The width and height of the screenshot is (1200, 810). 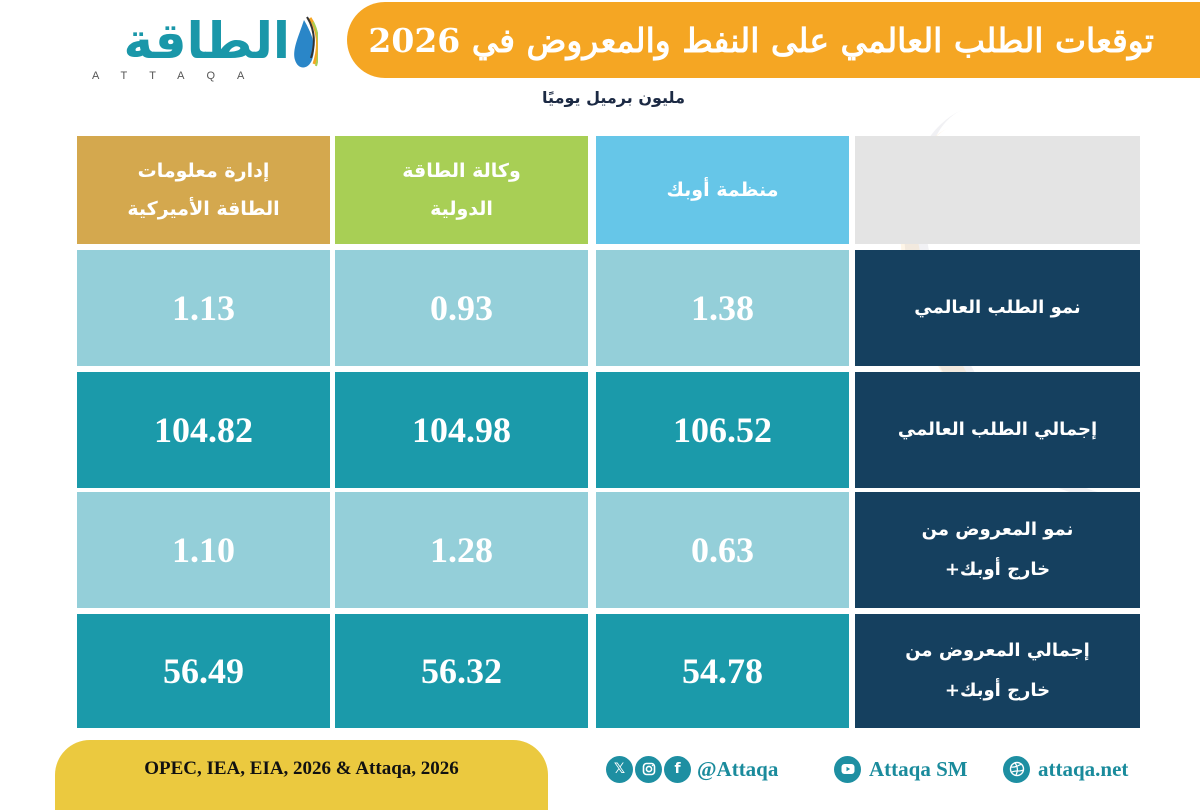 I want to click on column-header-opec: منظمة أوبك, so click(x=722, y=190).